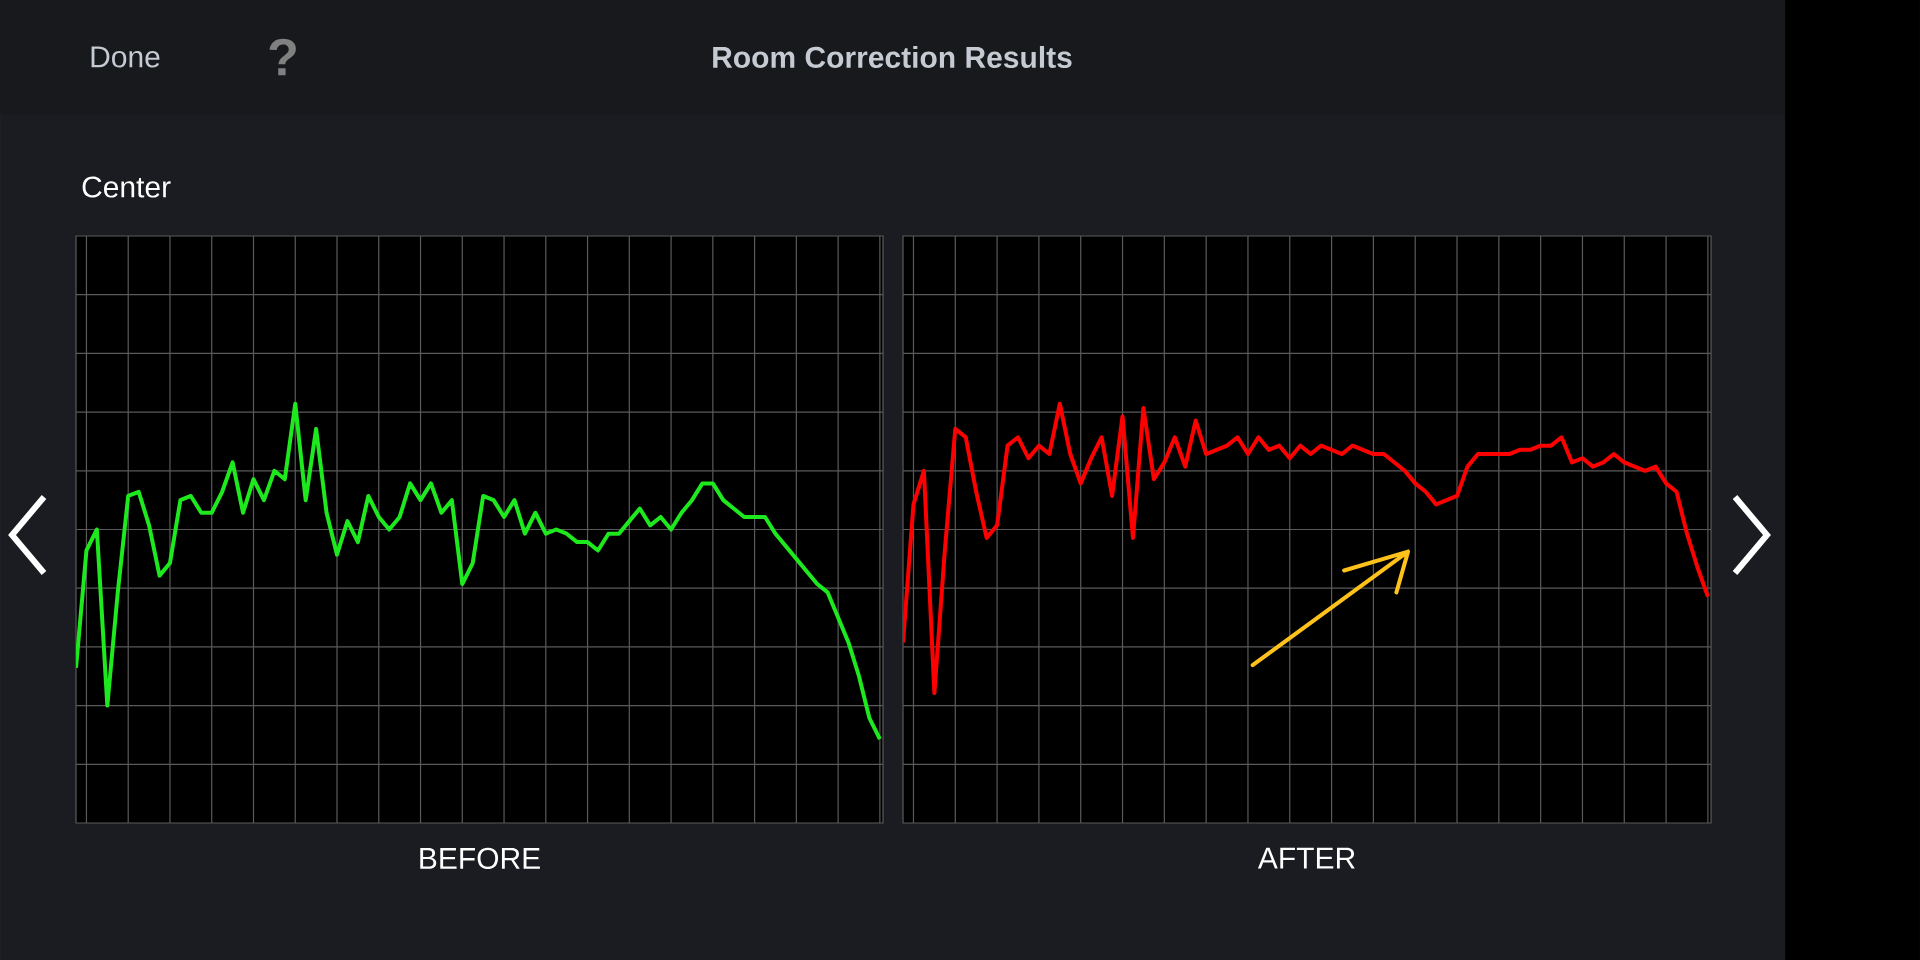 The height and width of the screenshot is (960, 1920). What do you see at coordinates (892, 57) in the screenshot?
I see `text: Room Correction Results` at bounding box center [892, 57].